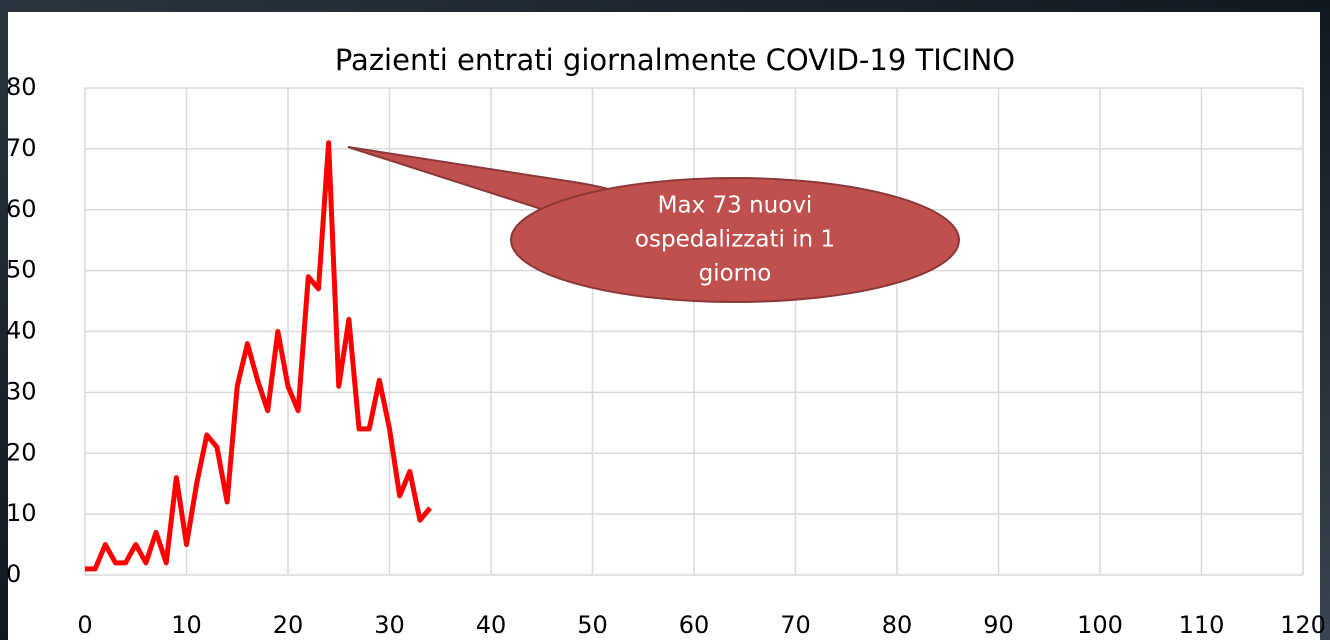 This screenshot has width=1330, height=644. I want to click on callout: Max 73 nuovi ospedalizzati in 1 giorno, so click(653, 224).